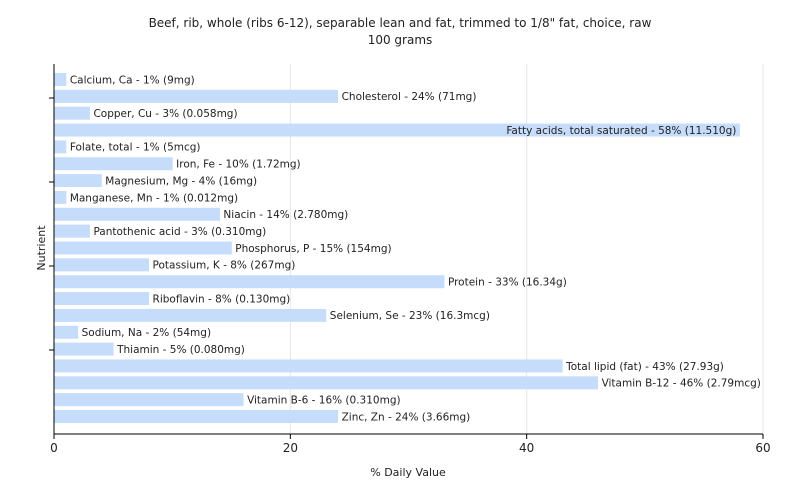  Describe the element at coordinates (507, 283) in the screenshot. I see `bar-label: Protein - 33% (16.34g)` at that location.